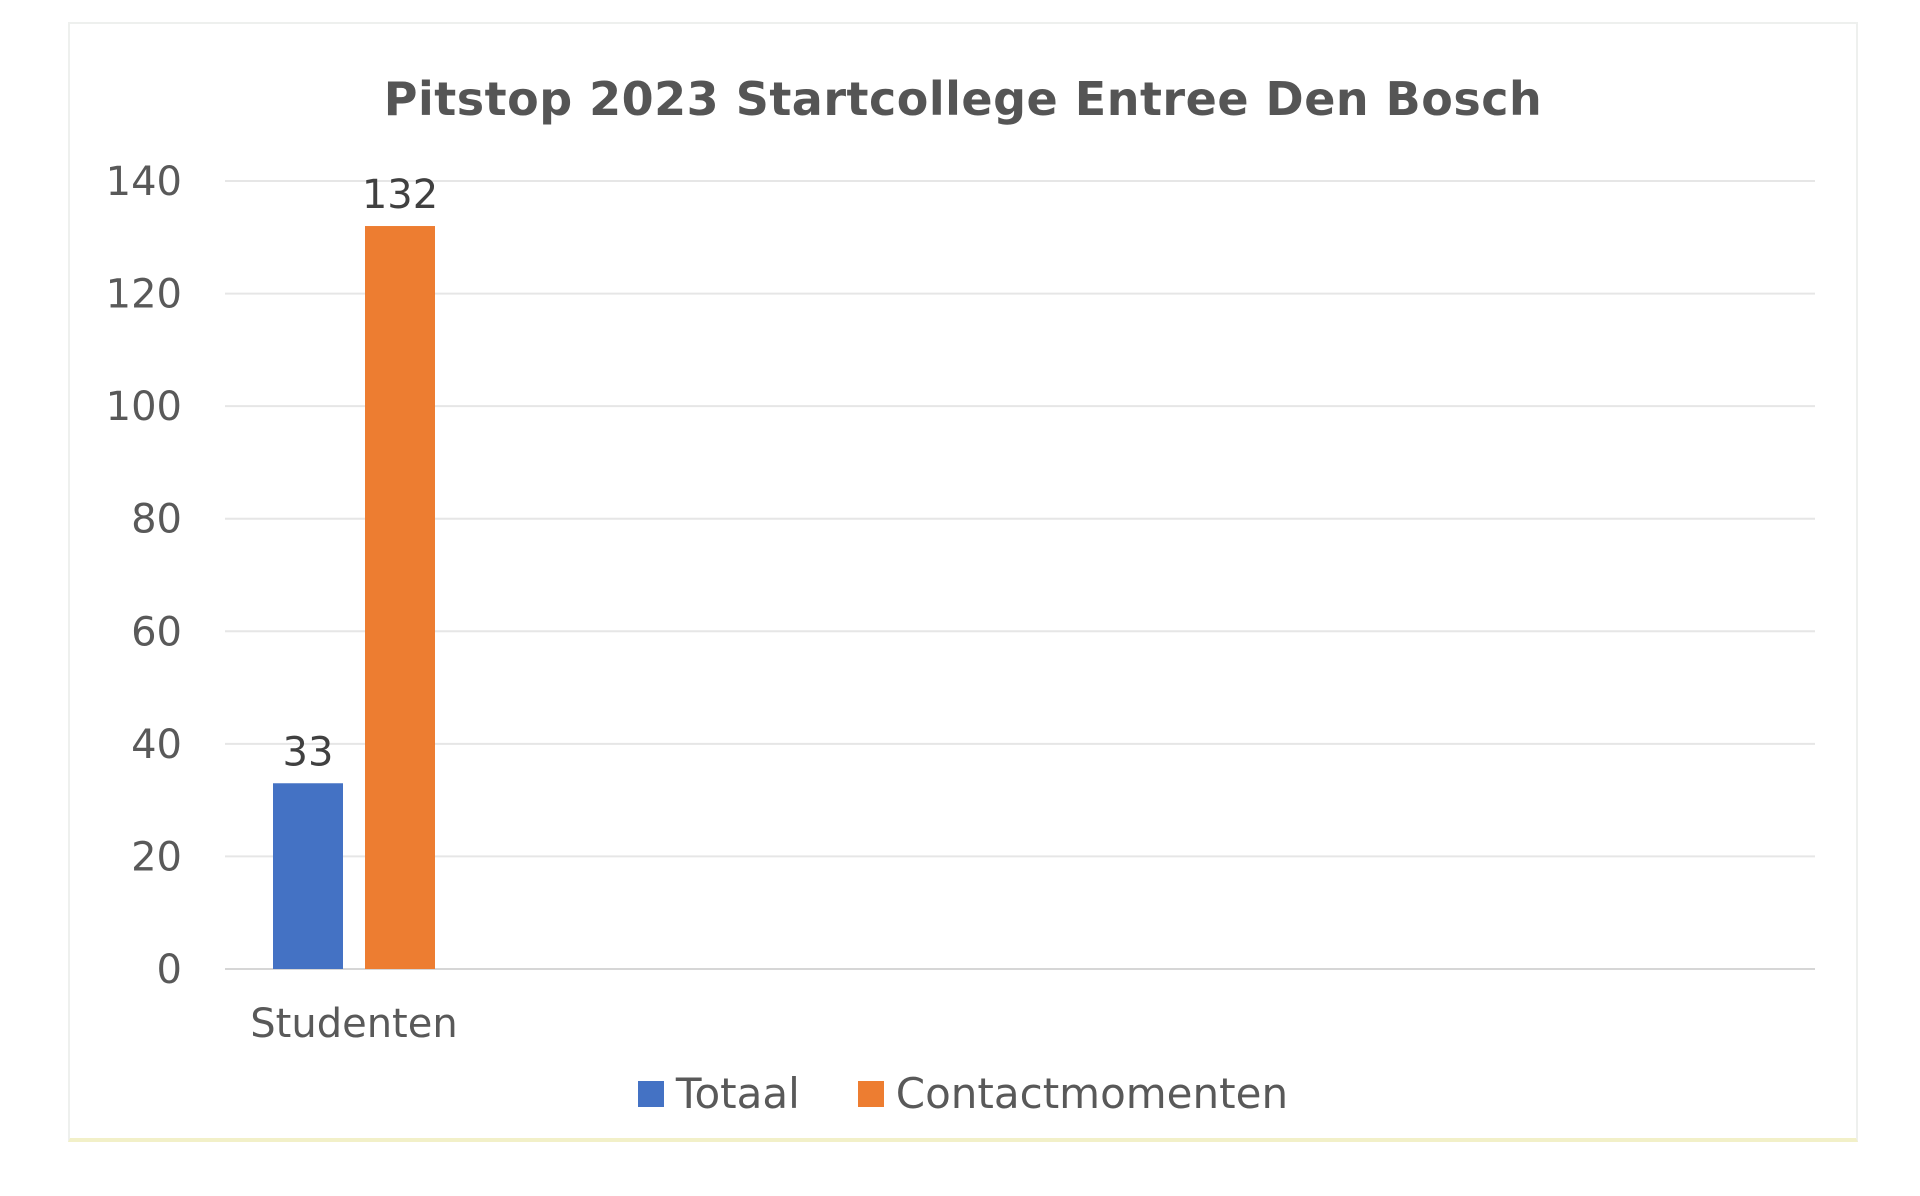 This screenshot has height=1196, width=1920. What do you see at coordinates (156, 745) in the screenshot?
I see `y-tick-label: 40` at bounding box center [156, 745].